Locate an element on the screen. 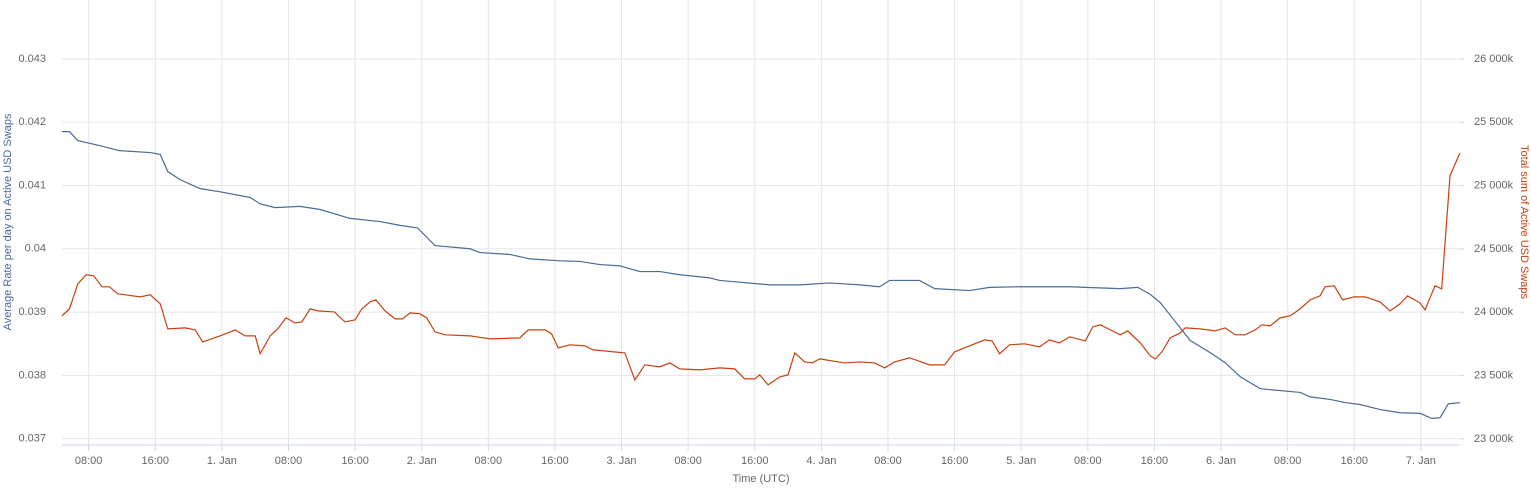 This screenshot has width=1531, height=491. y-tick-label: 0.042 is located at coordinates (32, 122).